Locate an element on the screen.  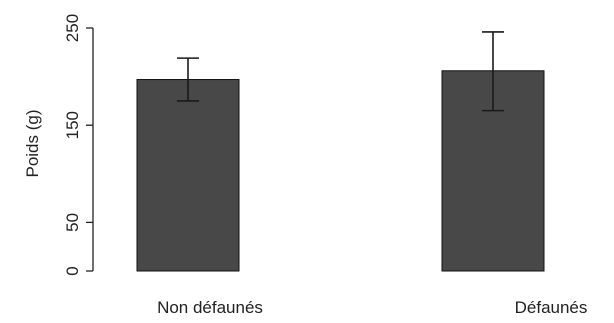
error-bars-group is located at coordinates (340, 71).